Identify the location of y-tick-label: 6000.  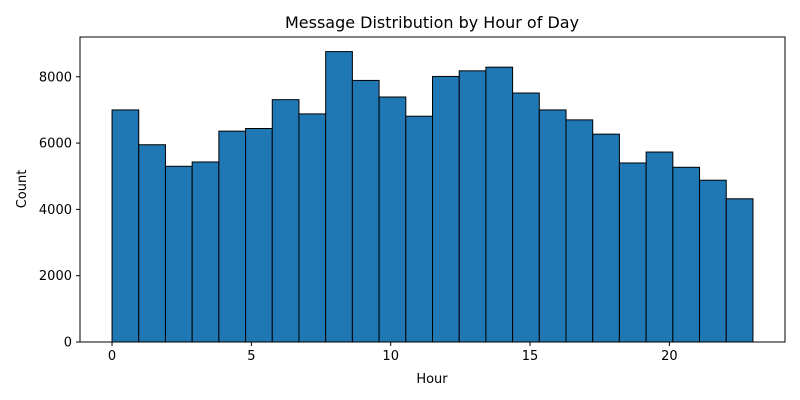
(55, 144).